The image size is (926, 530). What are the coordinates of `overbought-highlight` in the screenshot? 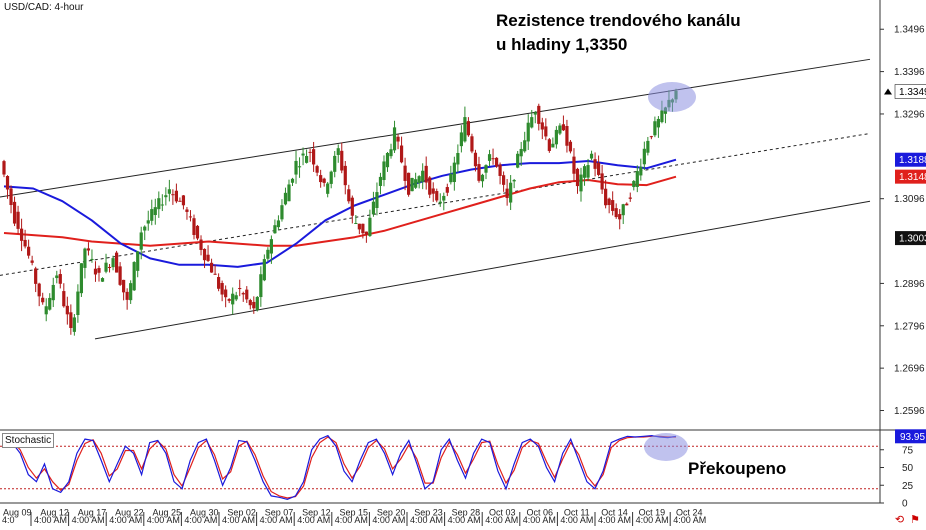 It's located at (666, 447).